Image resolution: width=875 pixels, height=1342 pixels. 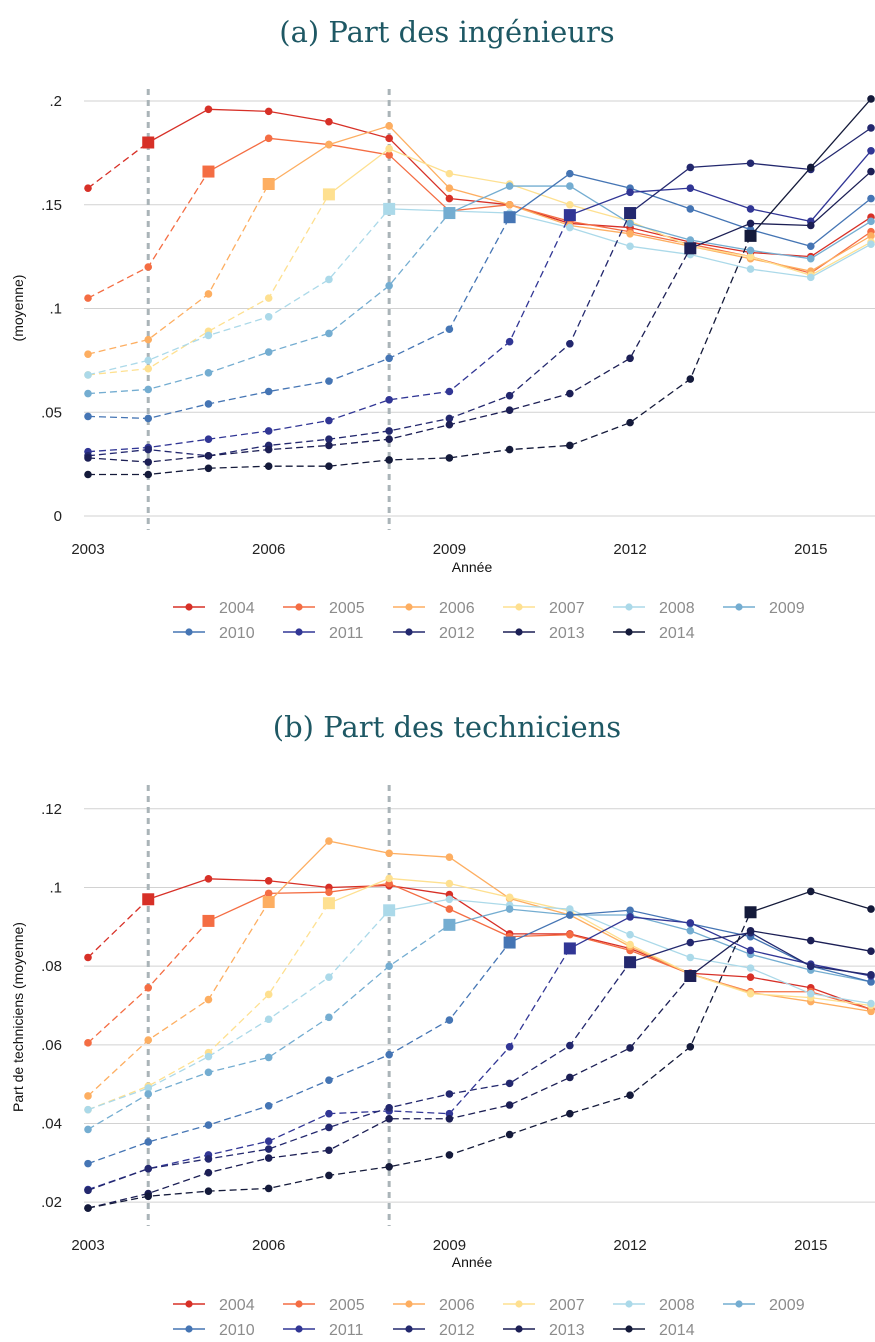 What do you see at coordinates (810, 549) in the screenshot?
I see `x-tick-label: 2015` at bounding box center [810, 549].